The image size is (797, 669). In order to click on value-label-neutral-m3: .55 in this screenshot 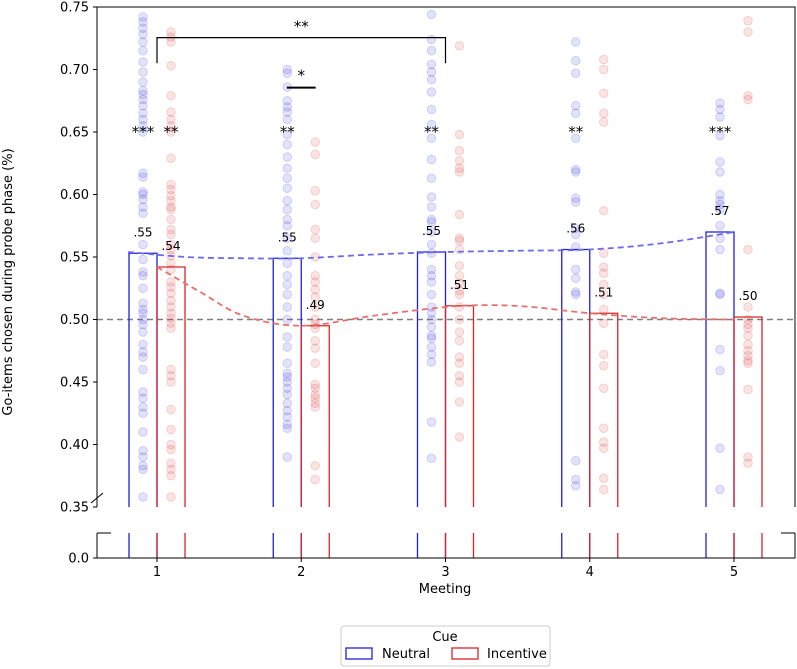, I will do `click(431, 231)`.